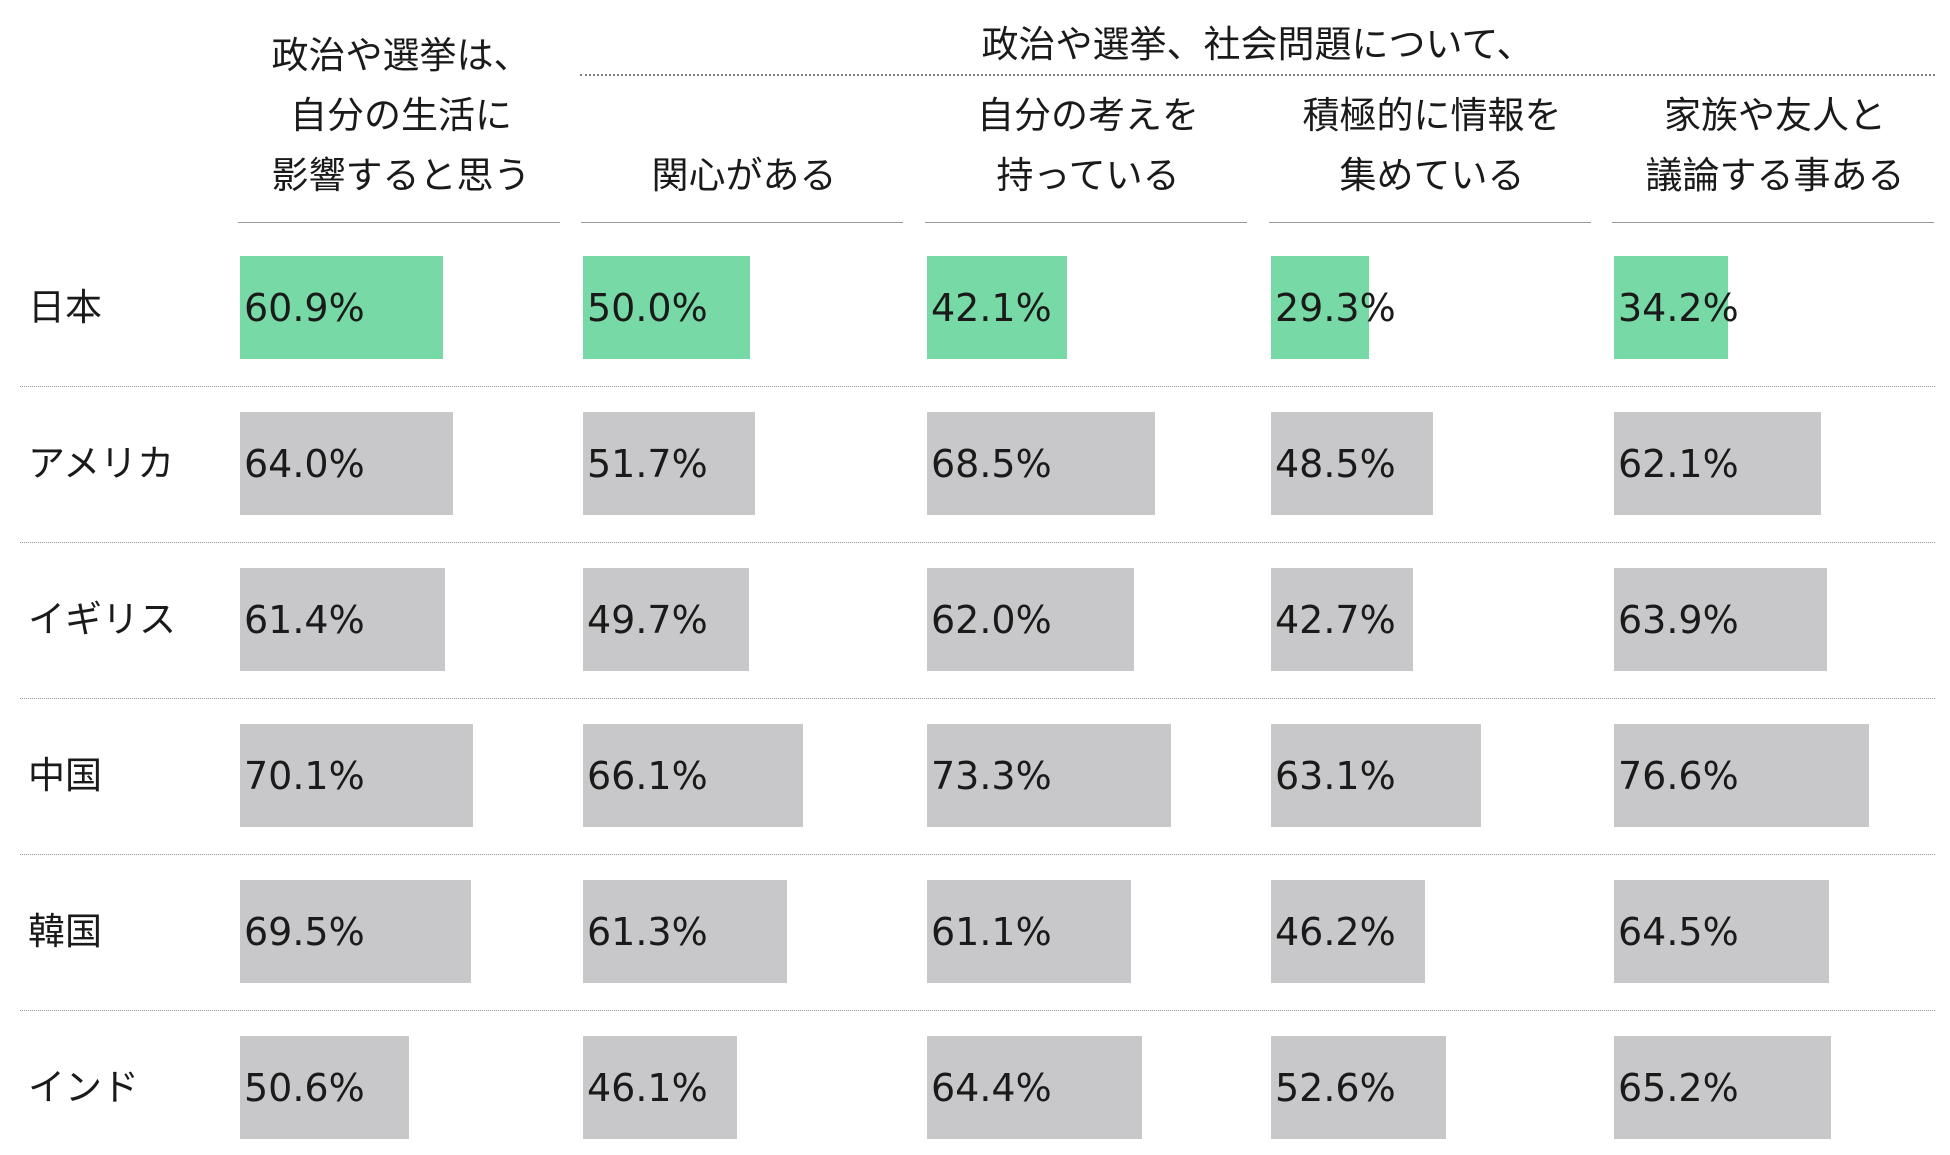 The width and height of the screenshot is (1950, 1155). What do you see at coordinates (1335, 1087) in the screenshot?
I see `data-label: 52.6%` at bounding box center [1335, 1087].